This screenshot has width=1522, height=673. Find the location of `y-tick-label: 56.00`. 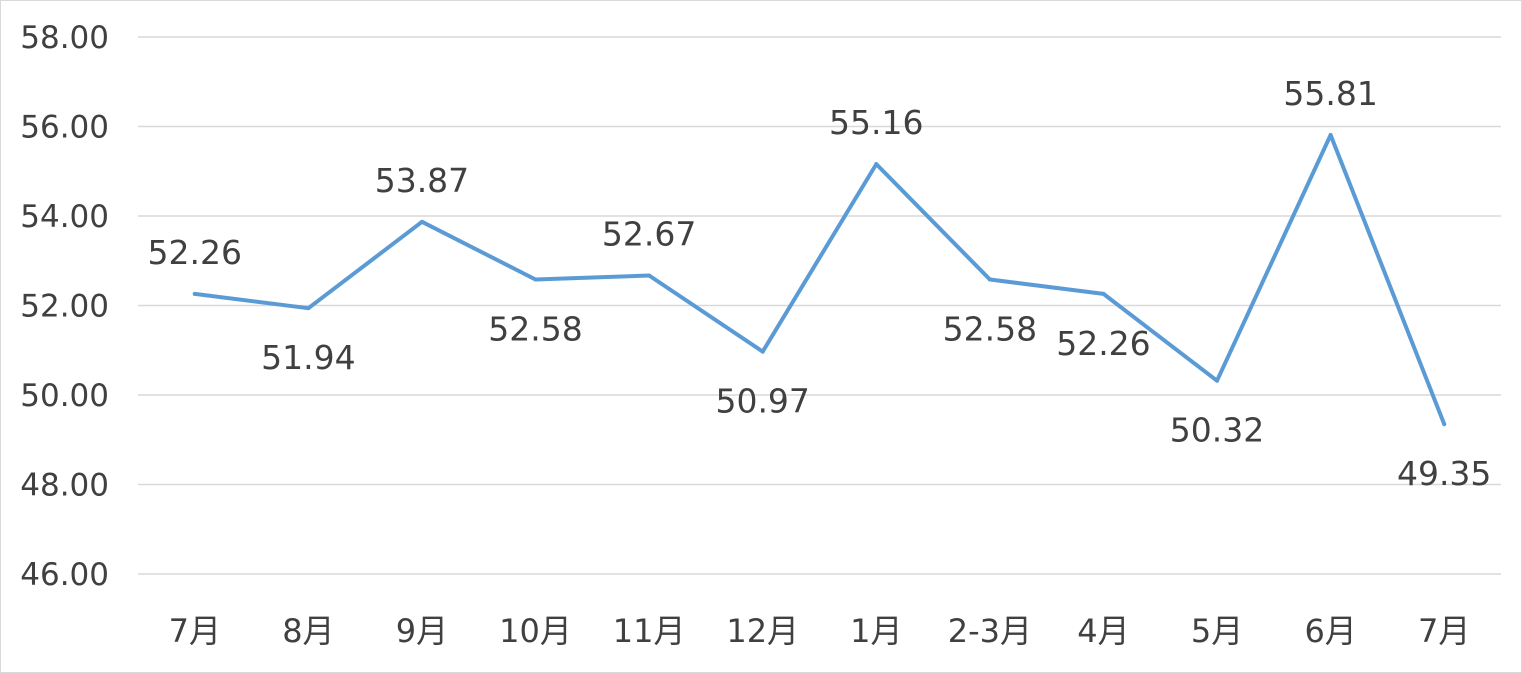

y-tick-label: 56.00 is located at coordinates (64, 128).